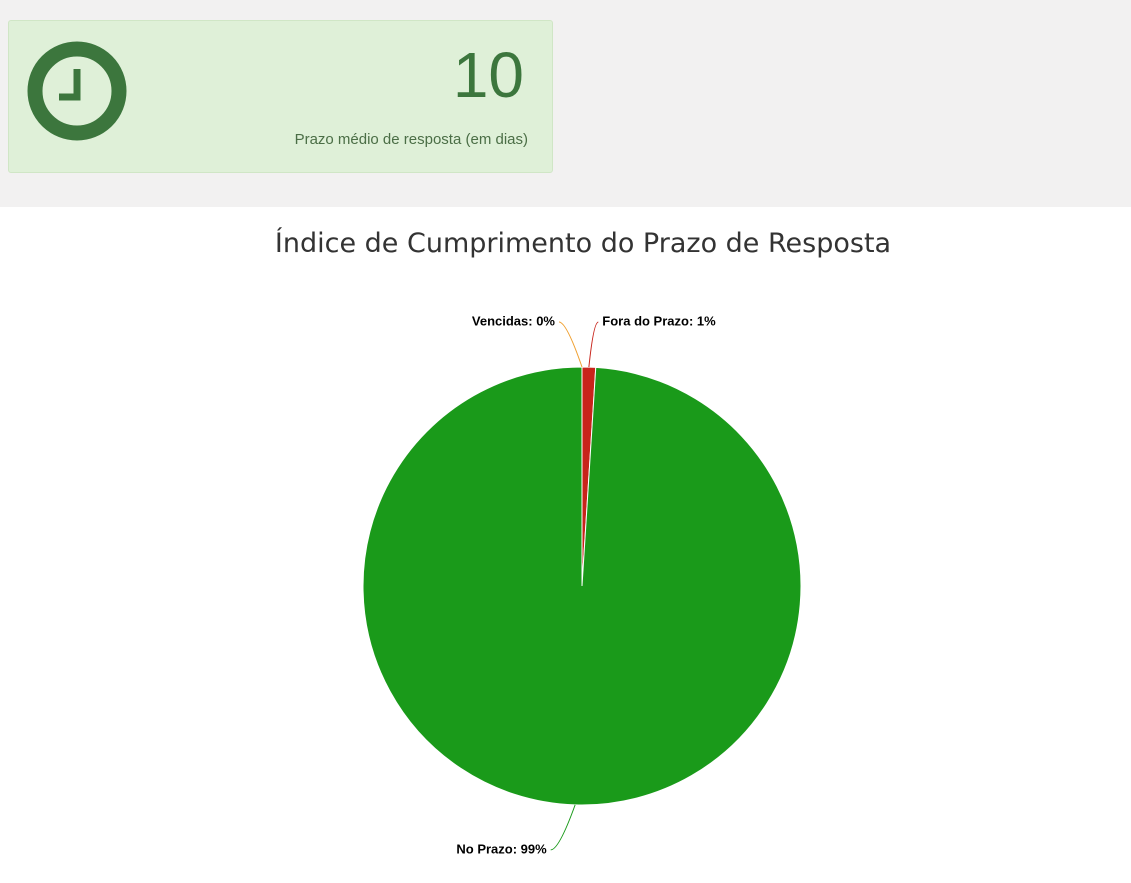 The width and height of the screenshot is (1131, 883). Describe the element at coordinates (501, 848) in the screenshot. I see `data-label: No Prazo: 99%` at that location.